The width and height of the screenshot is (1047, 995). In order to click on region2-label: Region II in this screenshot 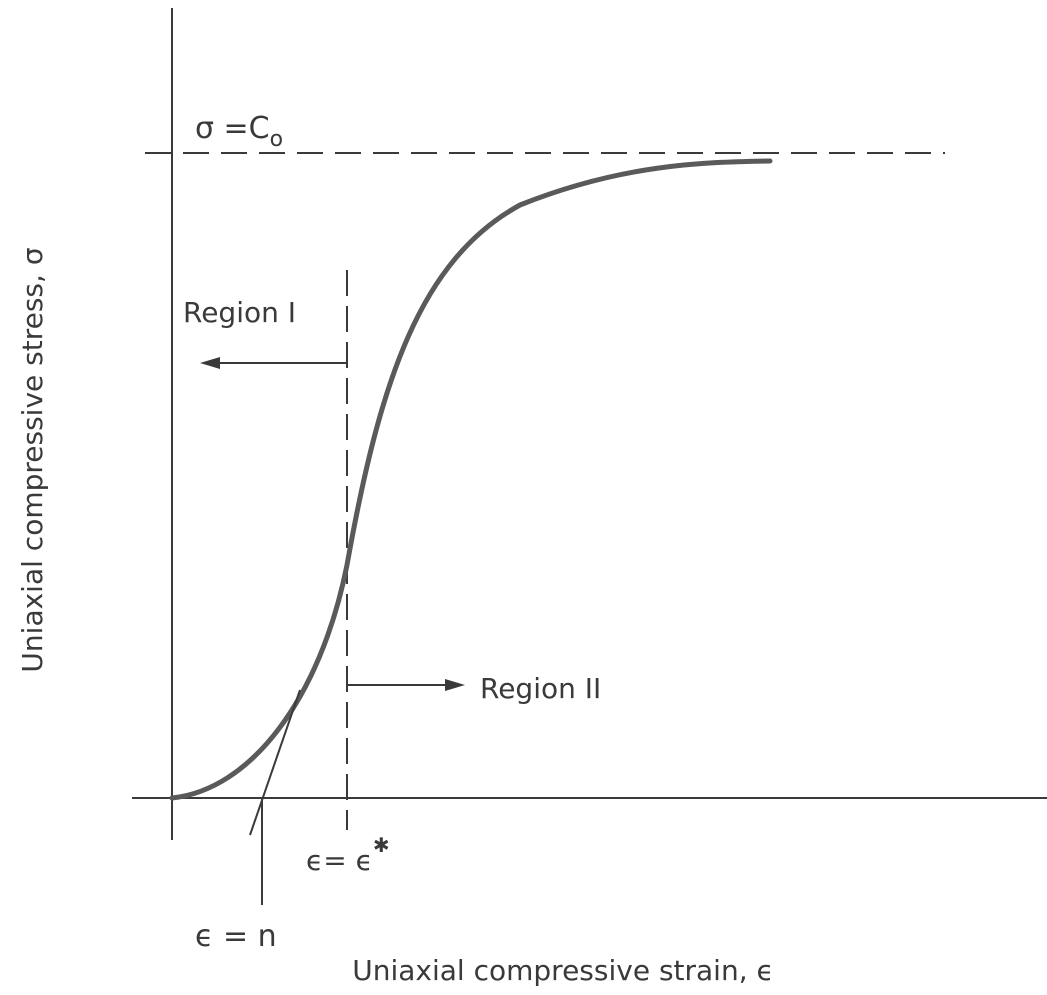, I will do `click(540, 688)`.